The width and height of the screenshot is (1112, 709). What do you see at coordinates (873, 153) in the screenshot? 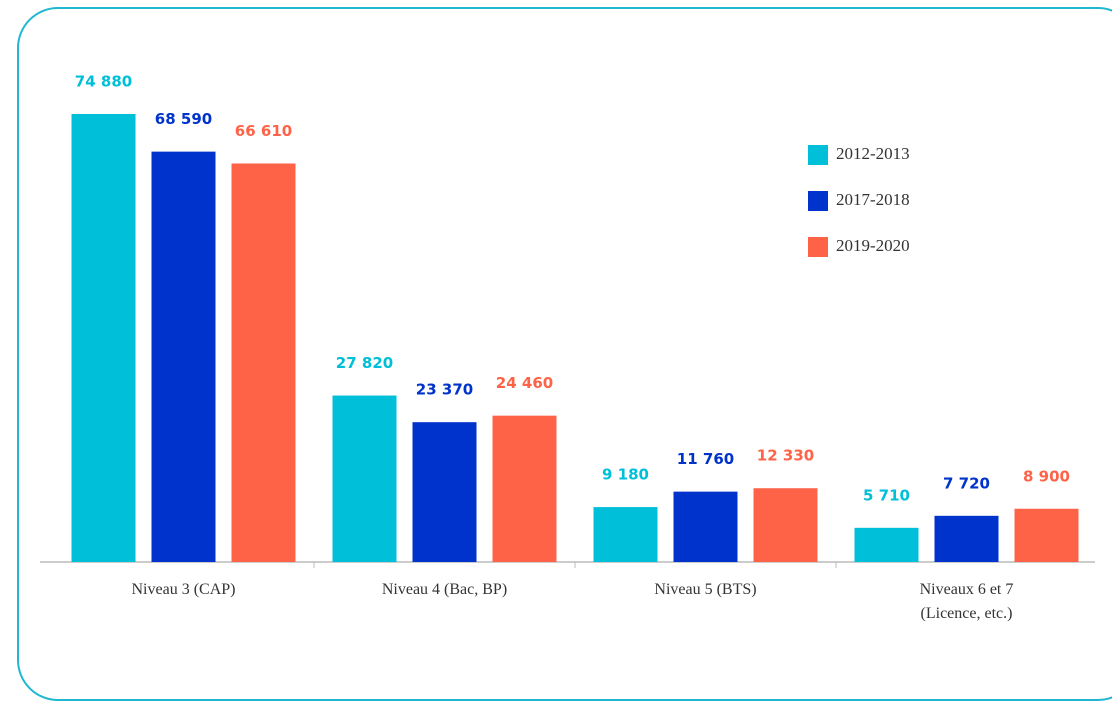
I see `legend-label: 2012-2013` at bounding box center [873, 153].